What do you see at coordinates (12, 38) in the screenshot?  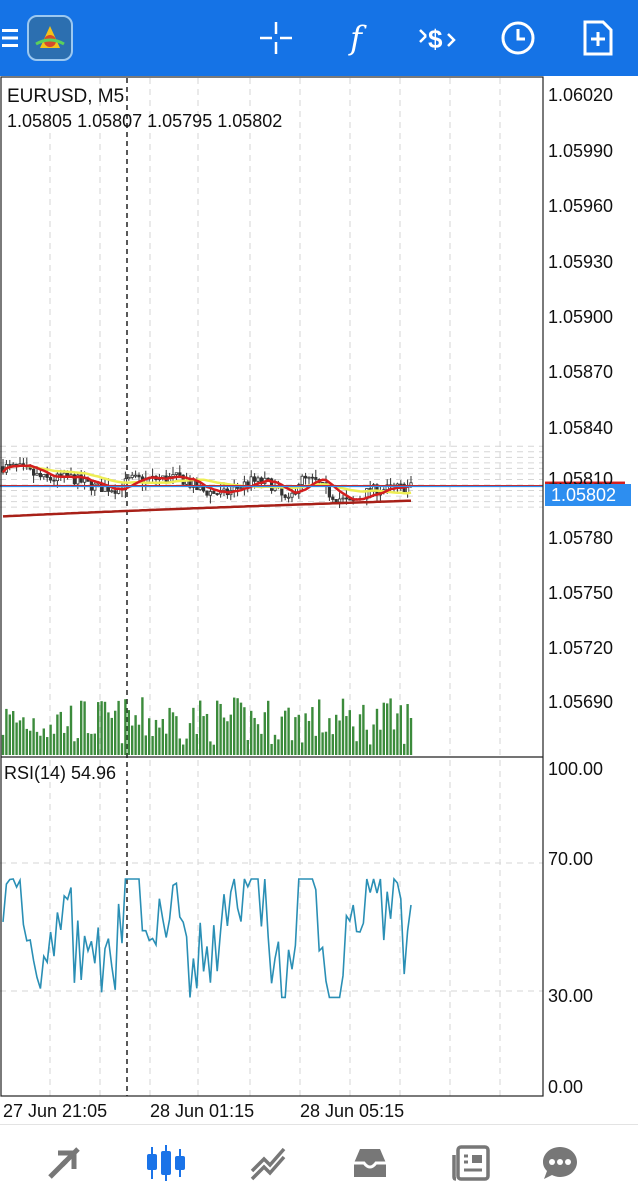 I see `menu-icon` at bounding box center [12, 38].